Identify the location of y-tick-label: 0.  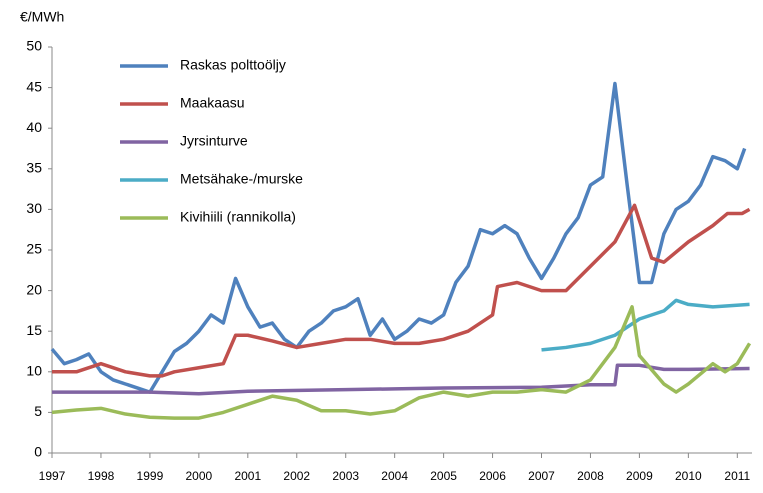
(38, 452).